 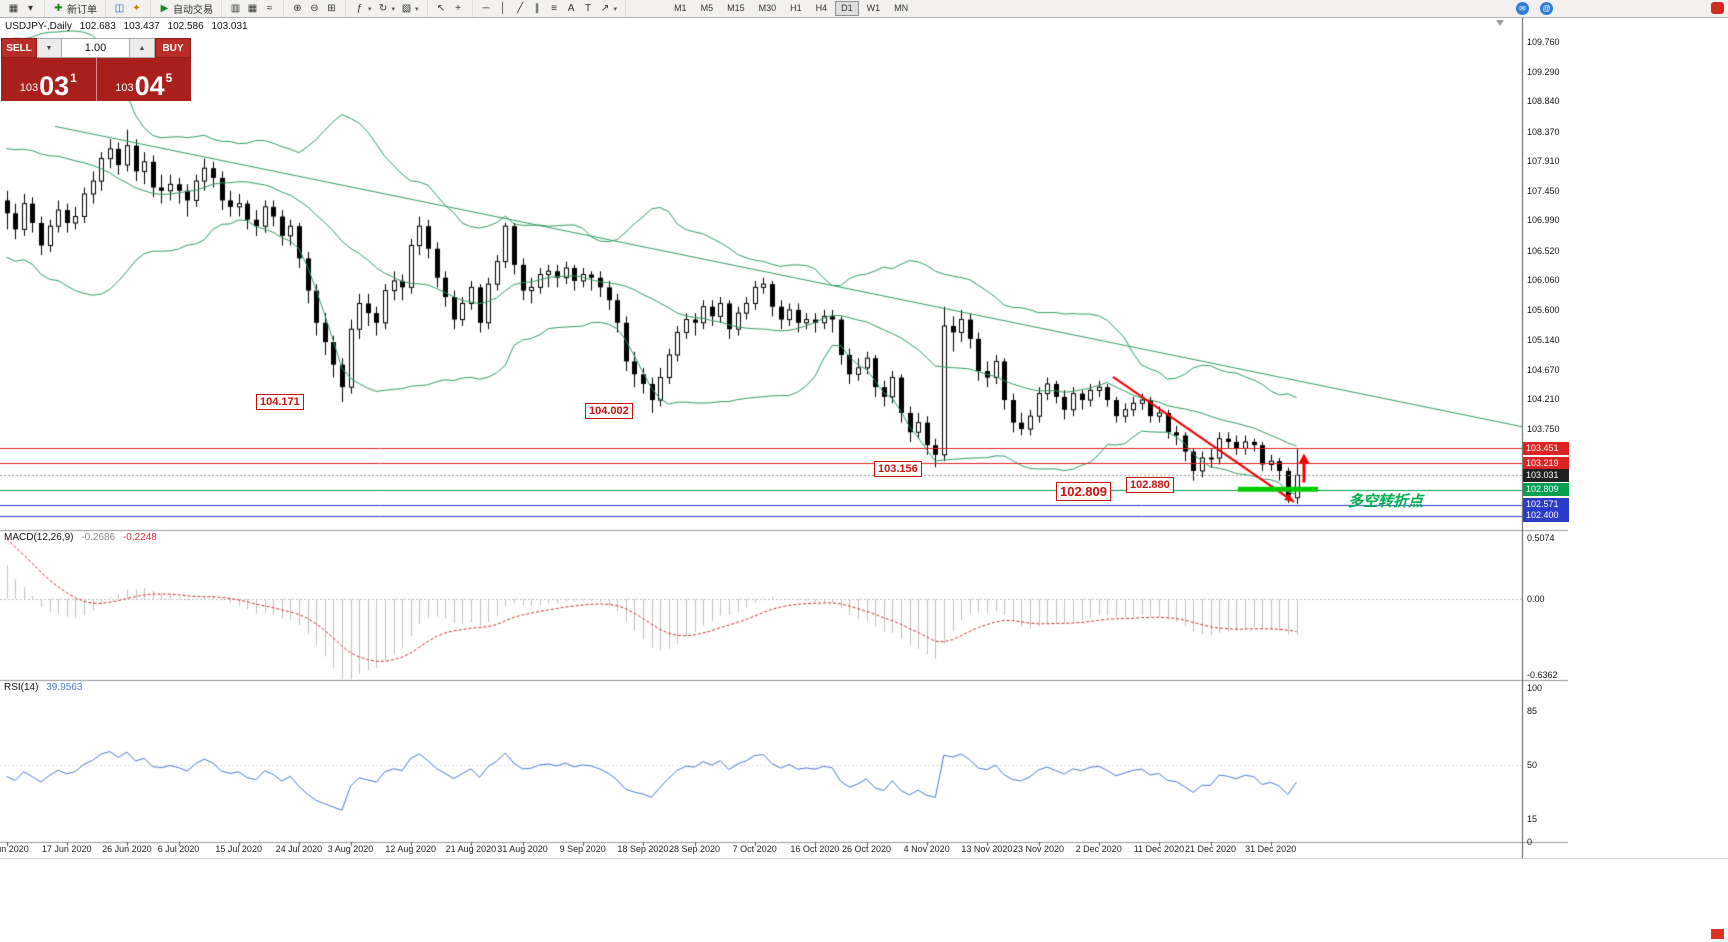 What do you see at coordinates (1717, 934) in the screenshot?
I see `status-indicator` at bounding box center [1717, 934].